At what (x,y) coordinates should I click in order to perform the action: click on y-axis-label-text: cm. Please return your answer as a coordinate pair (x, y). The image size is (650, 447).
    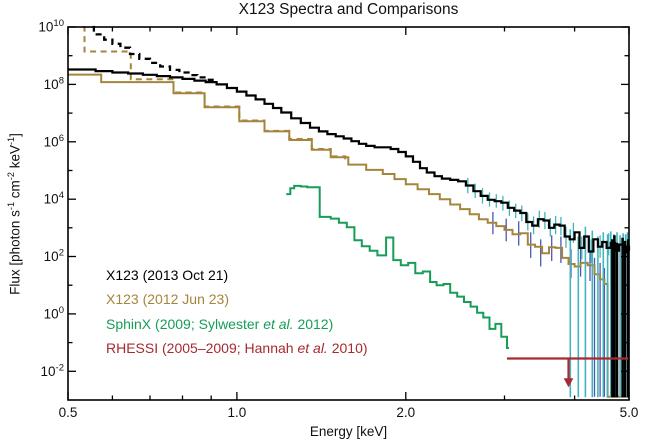
    Looking at the image, I should click on (15, 191).